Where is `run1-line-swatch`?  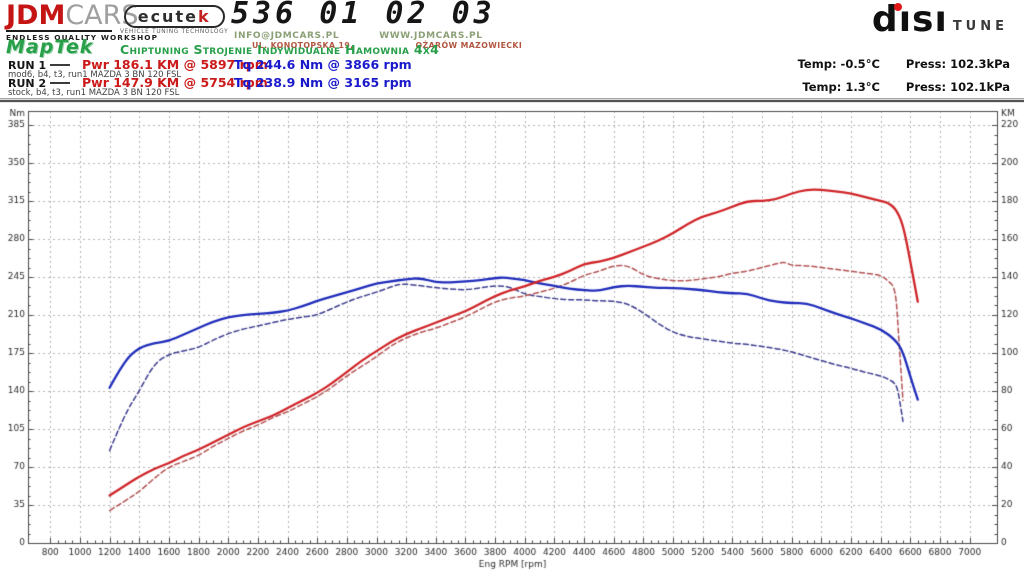
run1-line-swatch is located at coordinates (60, 64).